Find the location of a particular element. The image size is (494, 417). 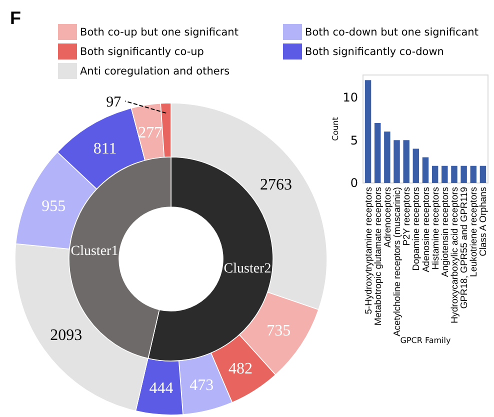

legend-label: Anti coregulation and others is located at coordinates (155, 72).